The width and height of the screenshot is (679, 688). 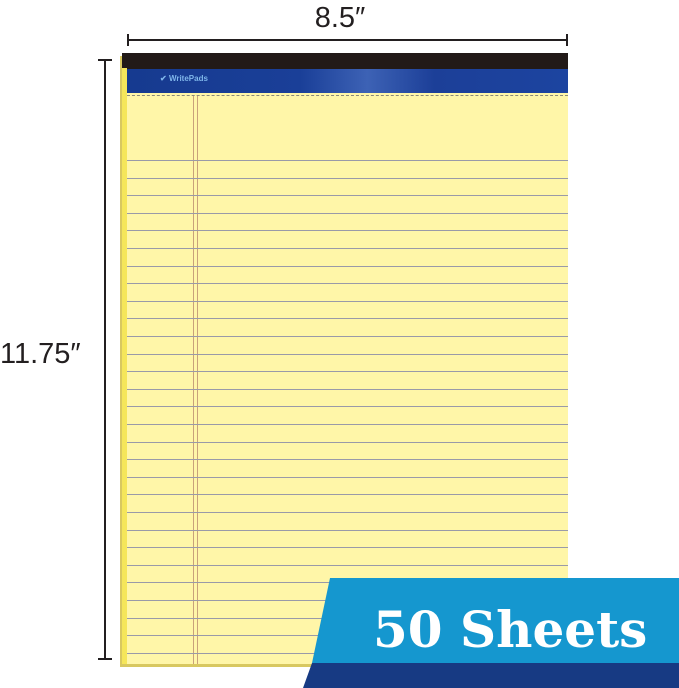 I want to click on brand-logo: ✔ WritePads, so click(x=184, y=78).